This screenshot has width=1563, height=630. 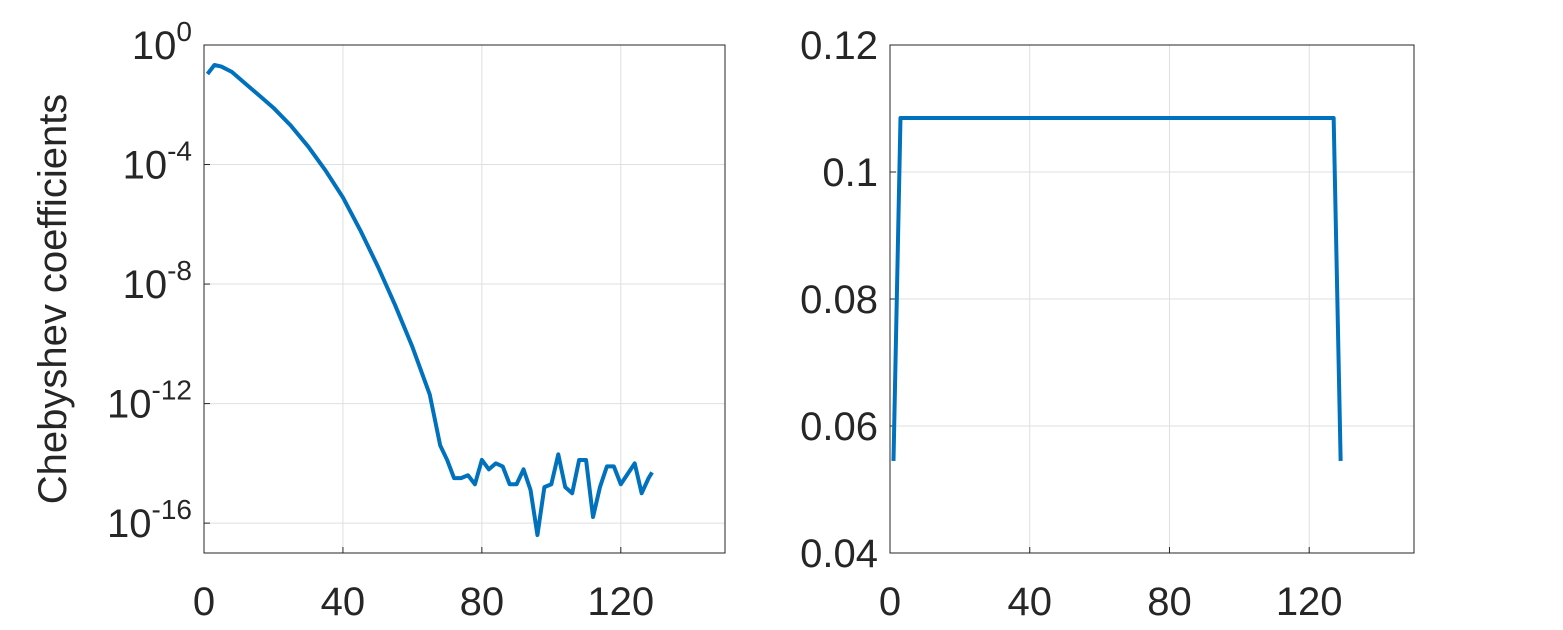 I want to click on tick-exponent: -16, so click(x=172, y=509).